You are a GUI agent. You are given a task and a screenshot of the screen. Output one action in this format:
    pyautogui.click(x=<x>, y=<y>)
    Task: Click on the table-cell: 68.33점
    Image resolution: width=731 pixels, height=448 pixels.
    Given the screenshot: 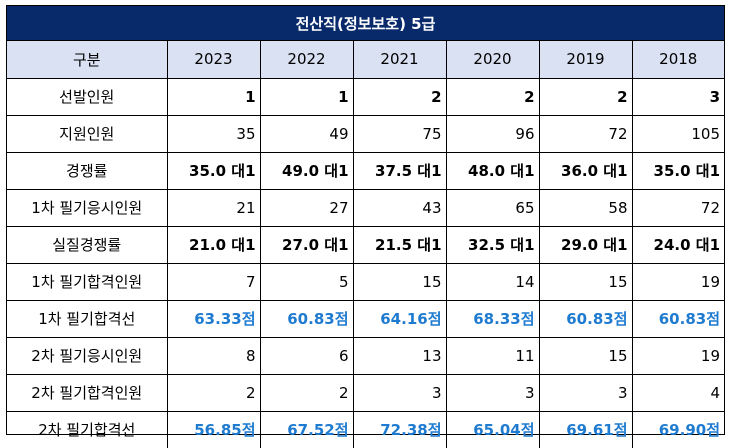 What is the action you would take?
    pyautogui.click(x=492, y=318)
    